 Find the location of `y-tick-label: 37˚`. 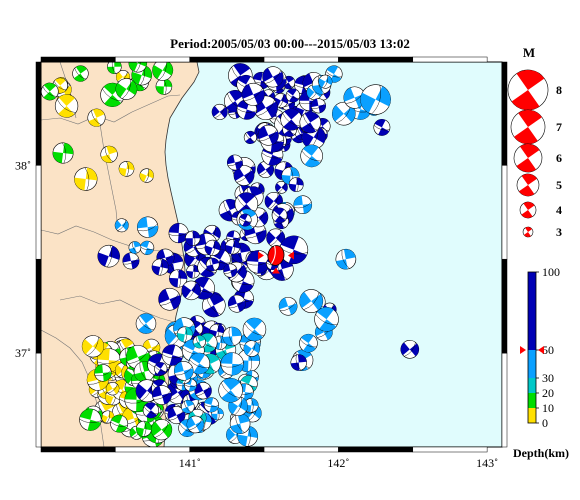

y-tick-label: 37˚ is located at coordinates (23, 353).